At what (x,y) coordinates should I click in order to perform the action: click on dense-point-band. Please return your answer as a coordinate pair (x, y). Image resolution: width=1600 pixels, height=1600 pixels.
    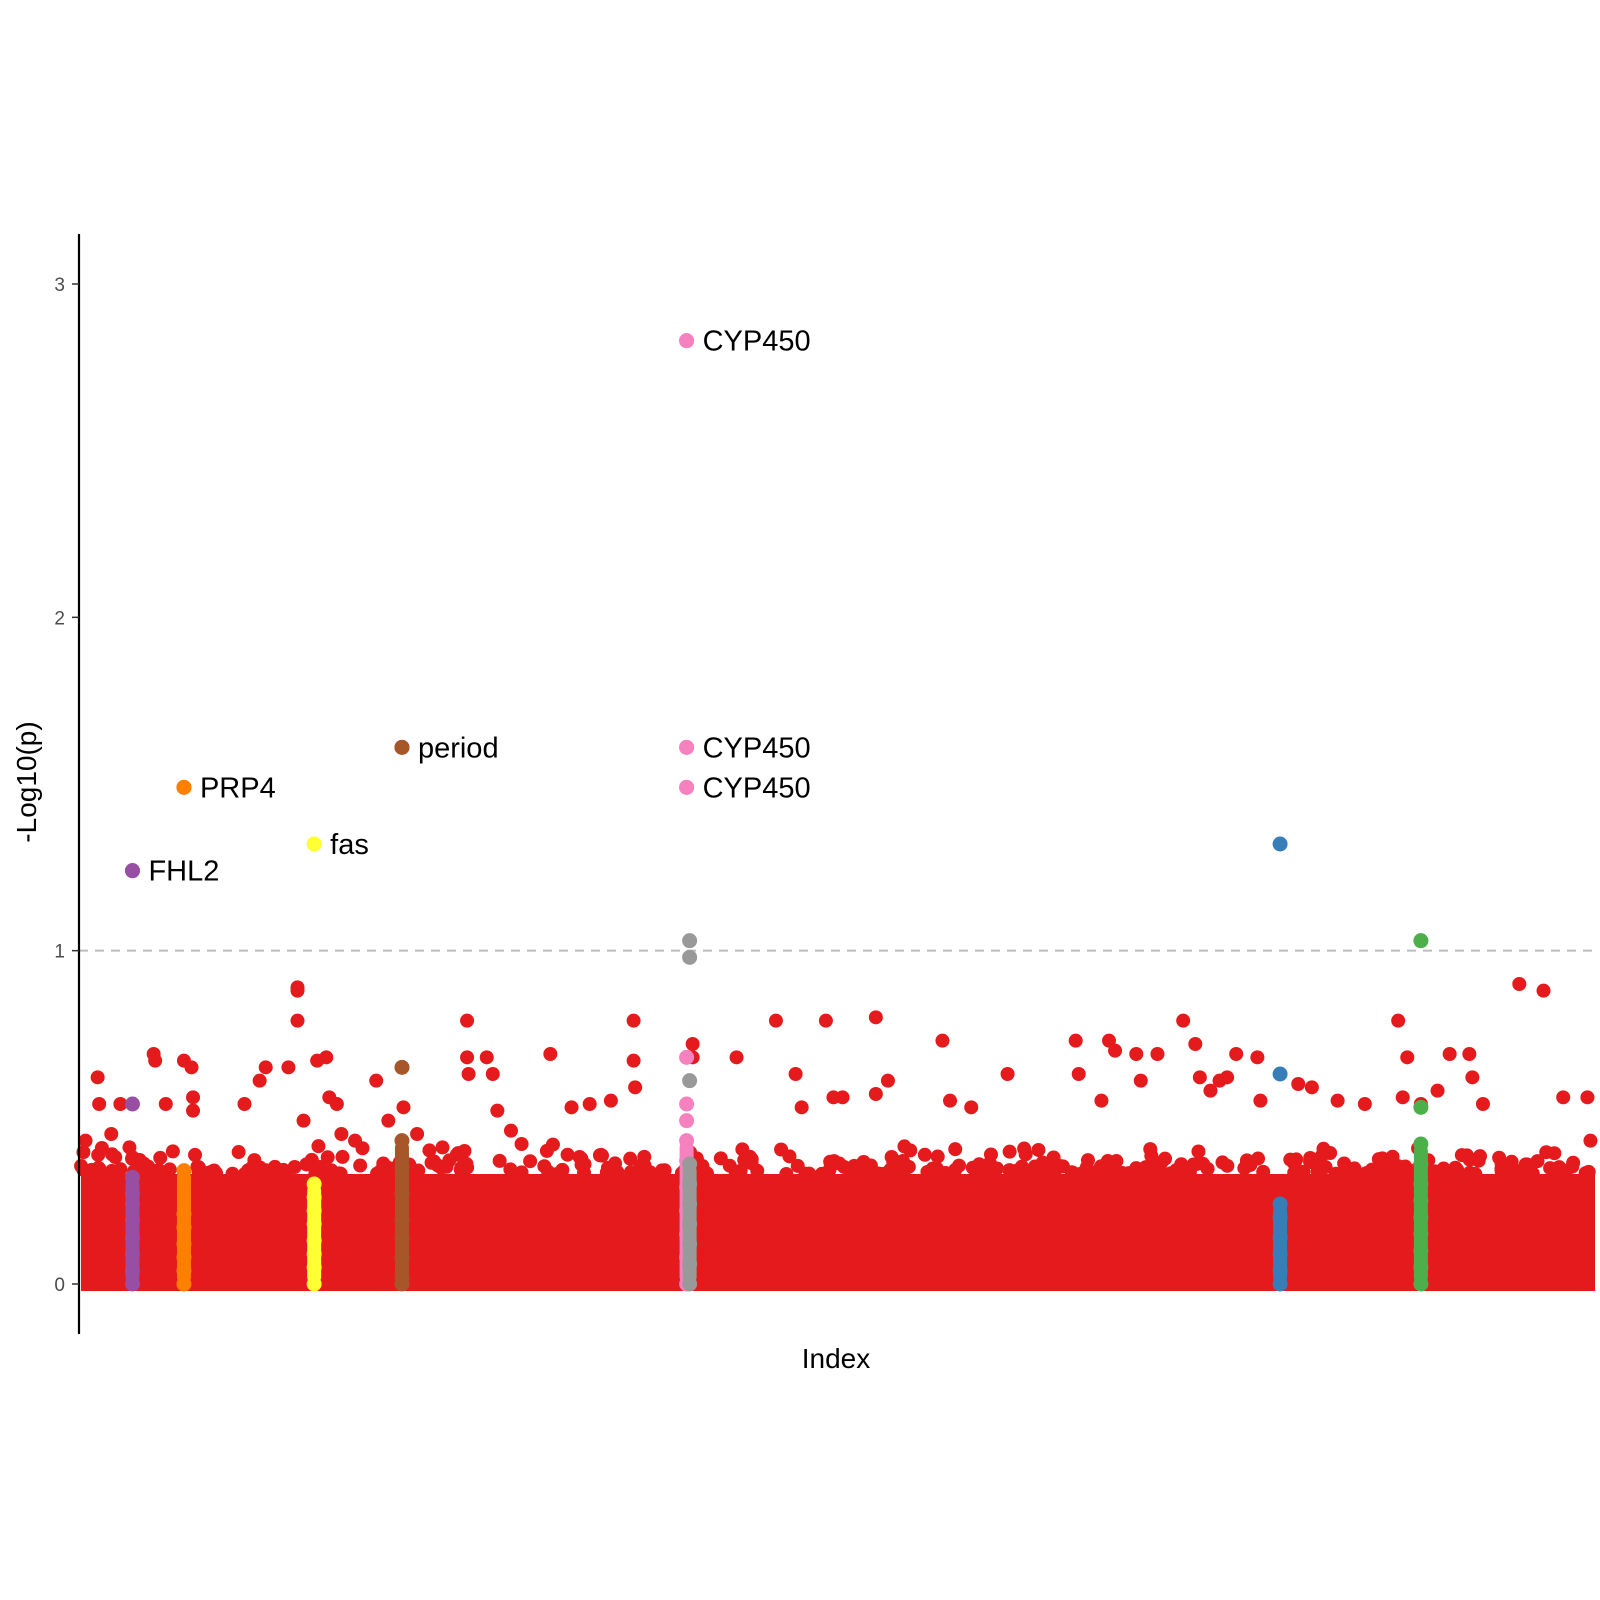
    Looking at the image, I should click on (838, 1232).